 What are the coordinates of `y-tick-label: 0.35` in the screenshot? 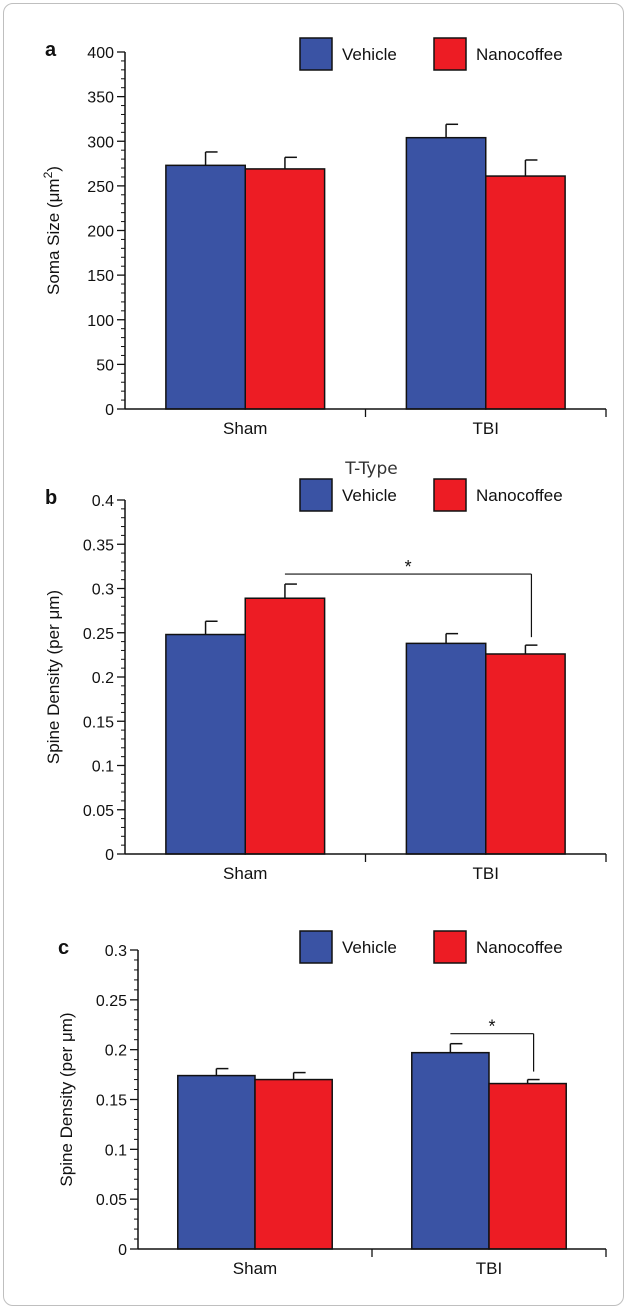 It's located at (98, 545).